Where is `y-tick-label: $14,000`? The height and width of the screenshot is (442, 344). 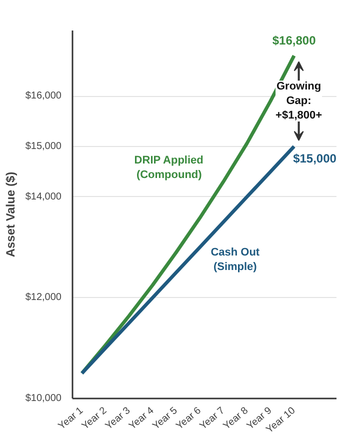 y-tick-label: $14,000 is located at coordinates (43, 196).